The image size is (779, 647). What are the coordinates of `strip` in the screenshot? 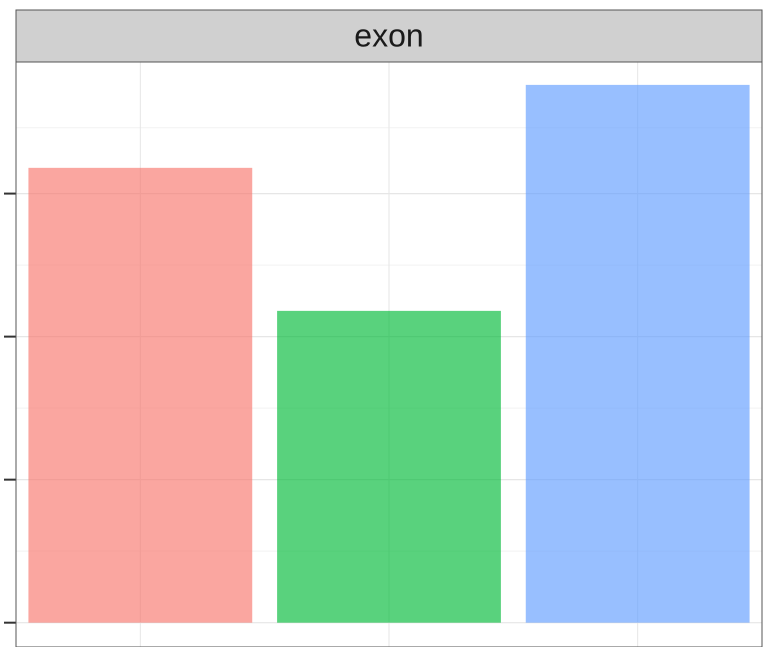 It's located at (389, 36).